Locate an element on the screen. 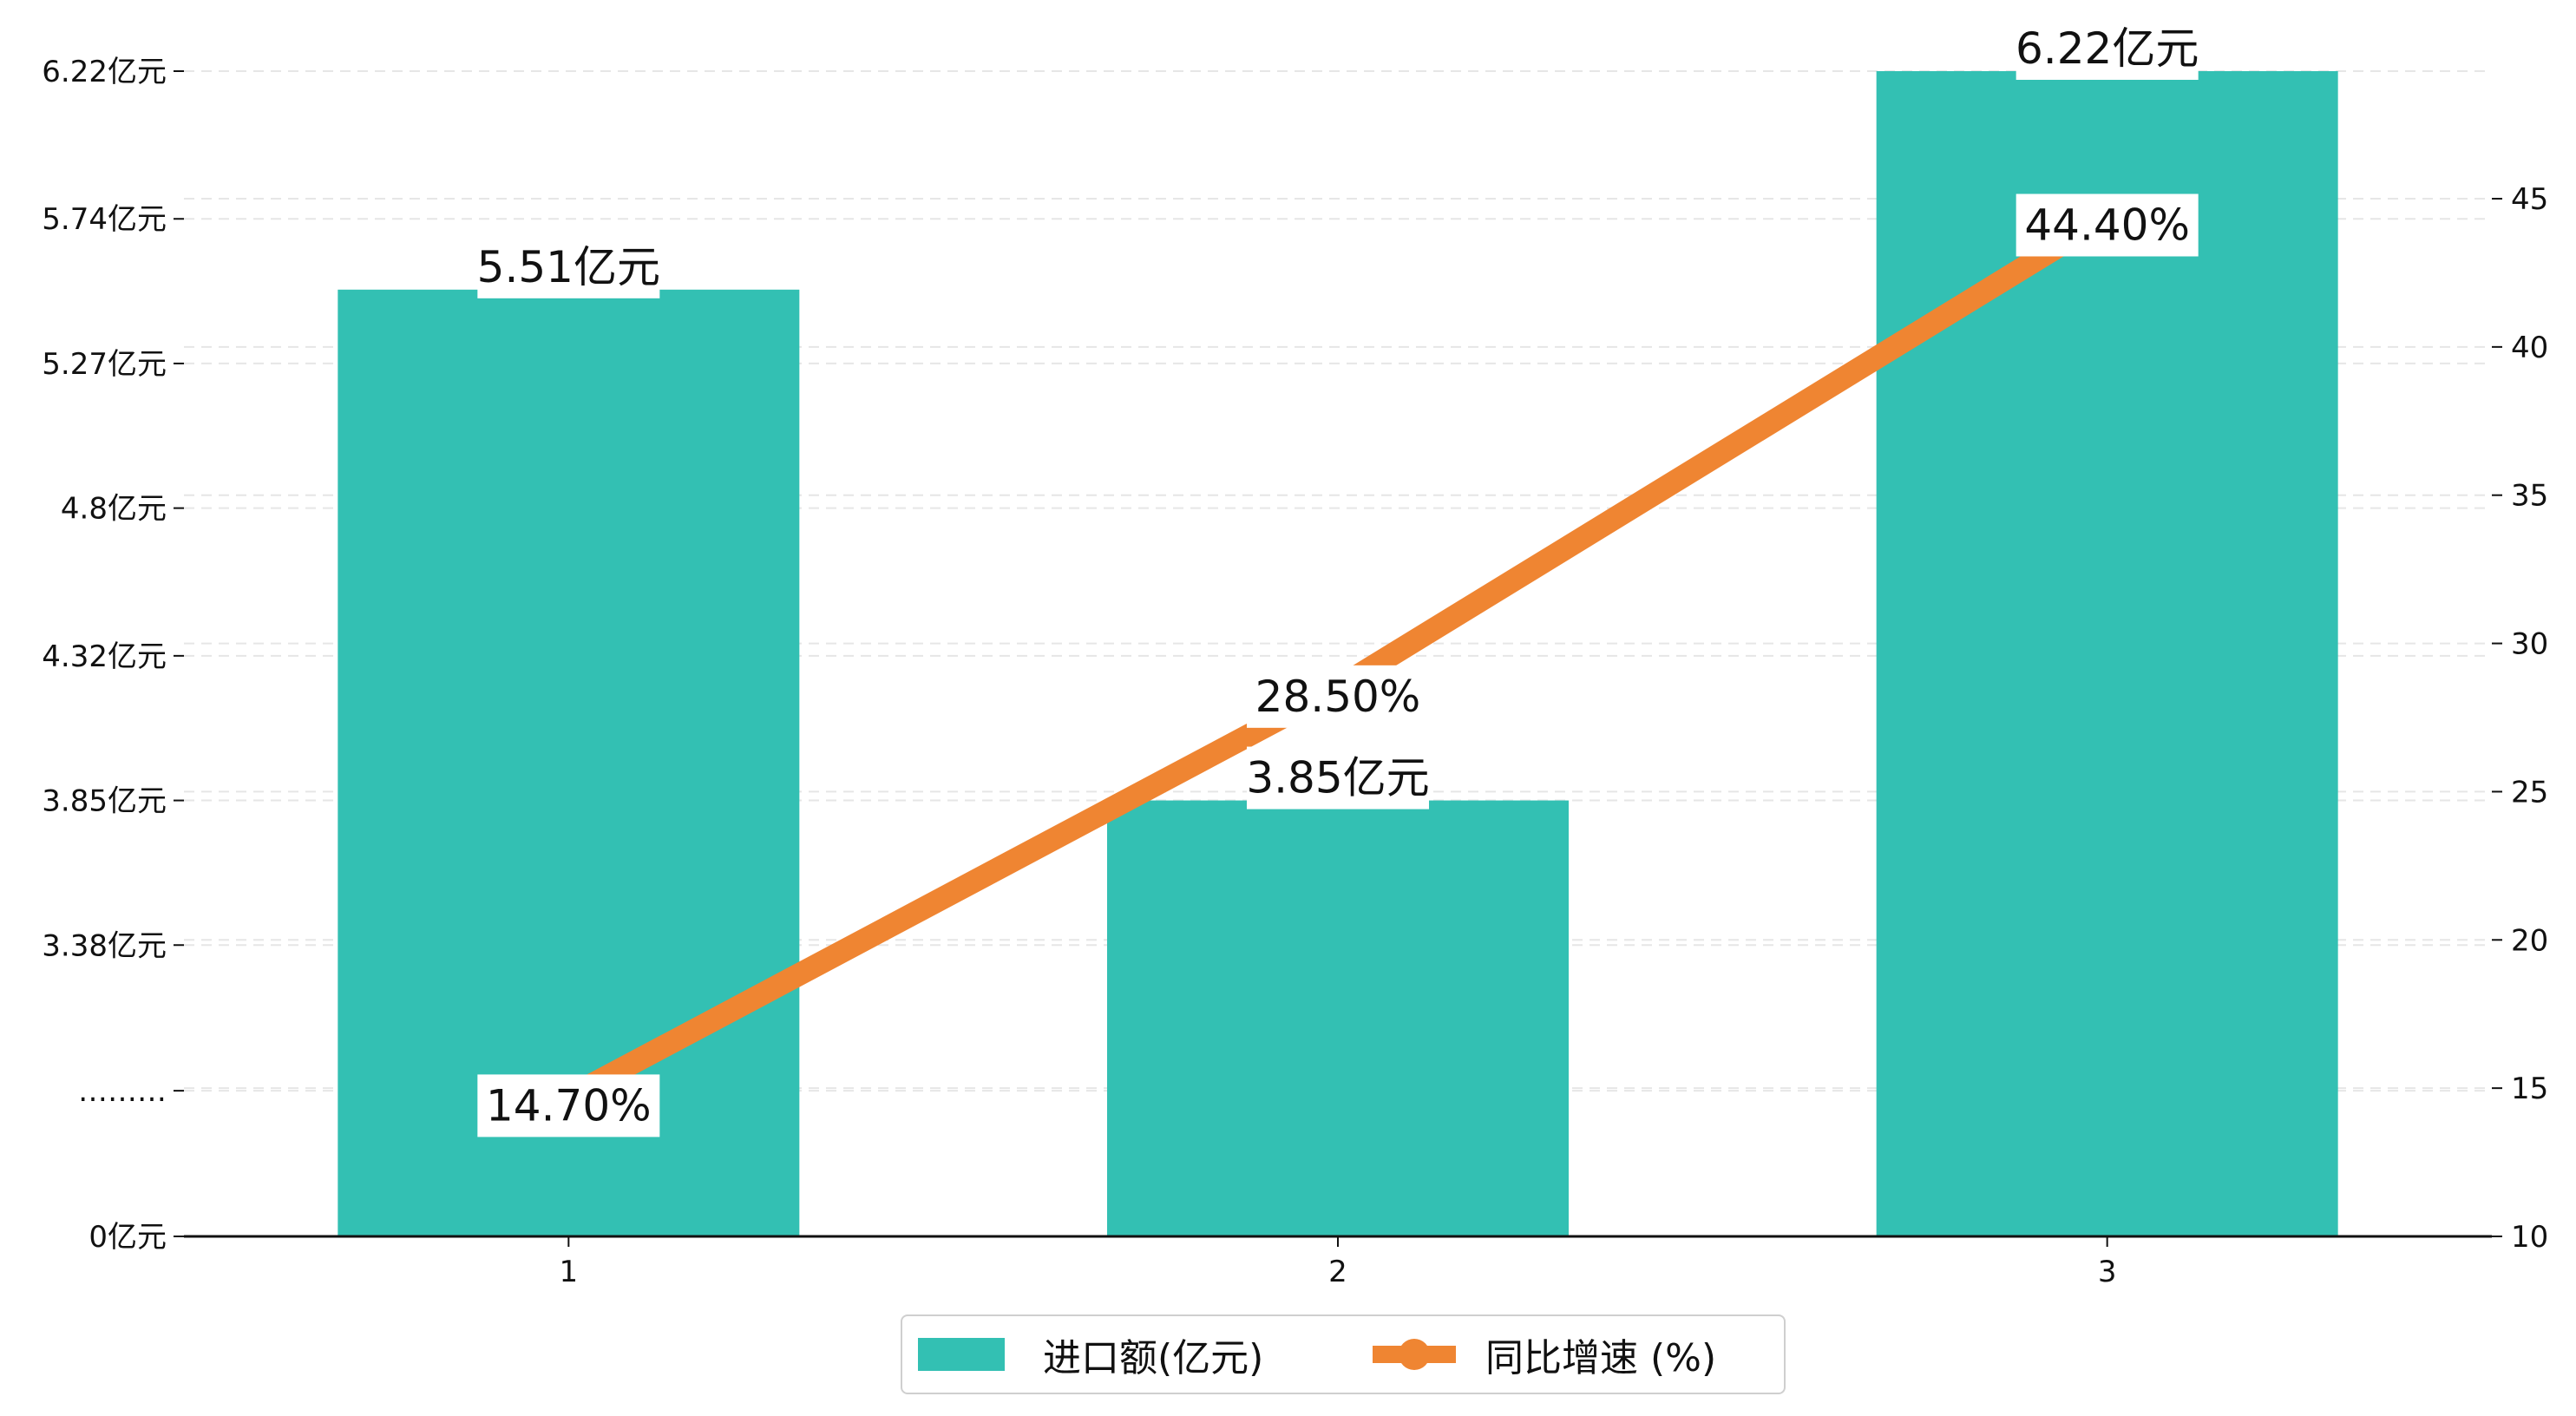 The width and height of the screenshot is (2576, 1416). left-tick-label: 4.8亿元 is located at coordinates (114, 509).